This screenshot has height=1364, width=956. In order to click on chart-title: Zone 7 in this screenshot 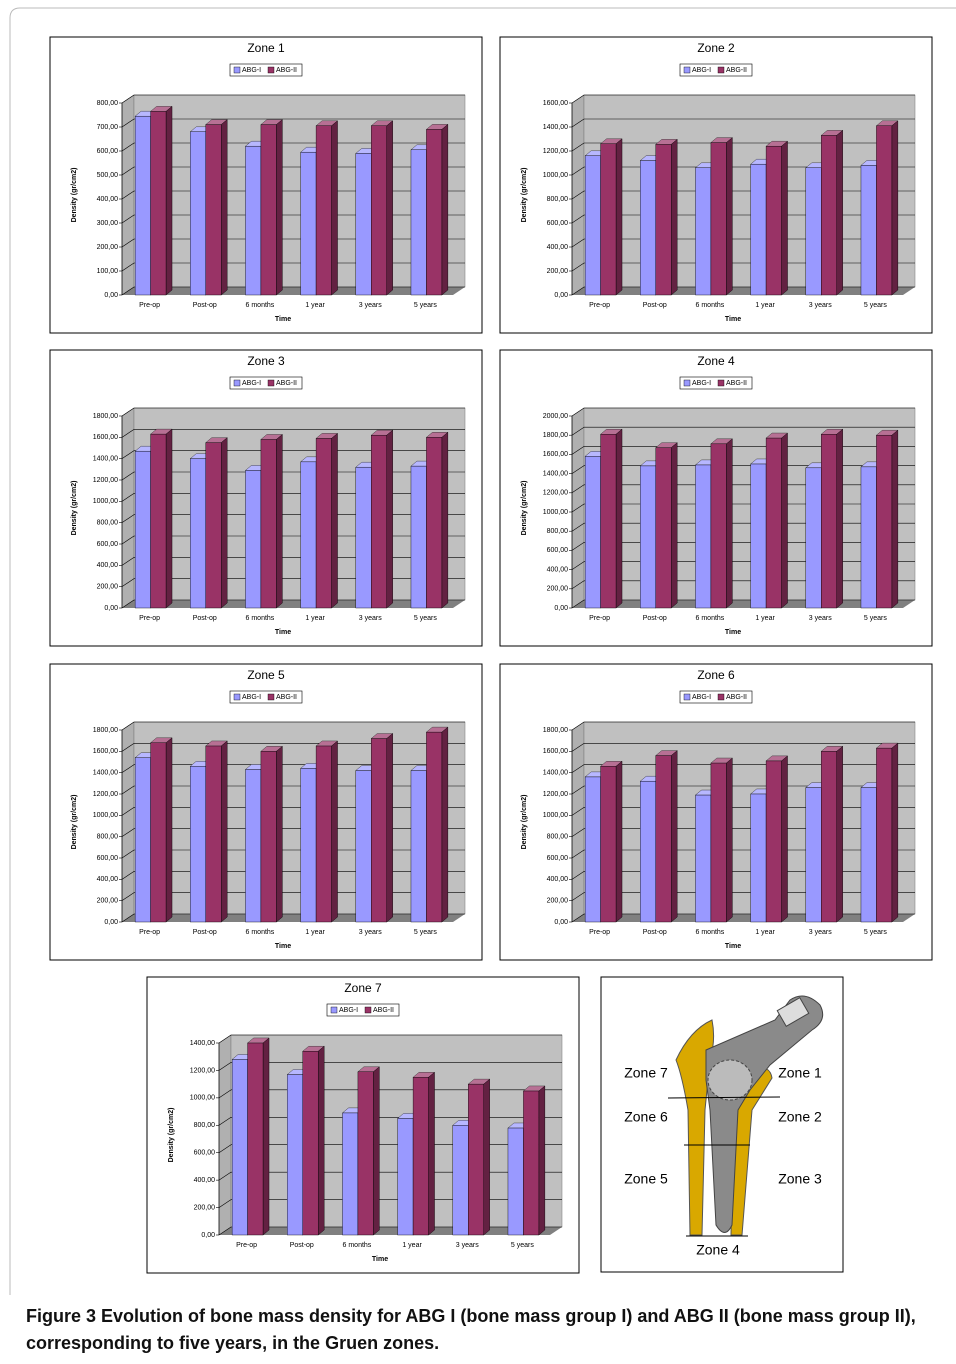, I will do `click(363, 988)`.